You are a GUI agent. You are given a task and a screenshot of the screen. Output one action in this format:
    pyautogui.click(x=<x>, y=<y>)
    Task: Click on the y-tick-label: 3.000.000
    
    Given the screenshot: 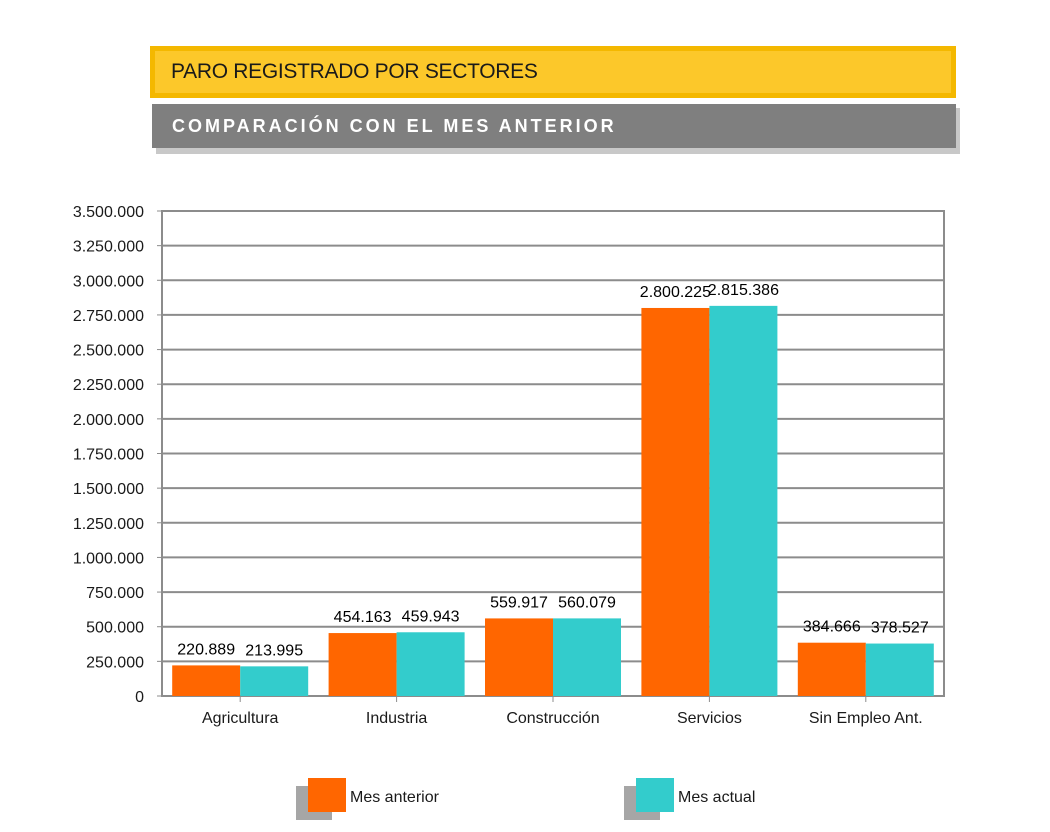 What is the action you would take?
    pyautogui.click(x=108, y=281)
    